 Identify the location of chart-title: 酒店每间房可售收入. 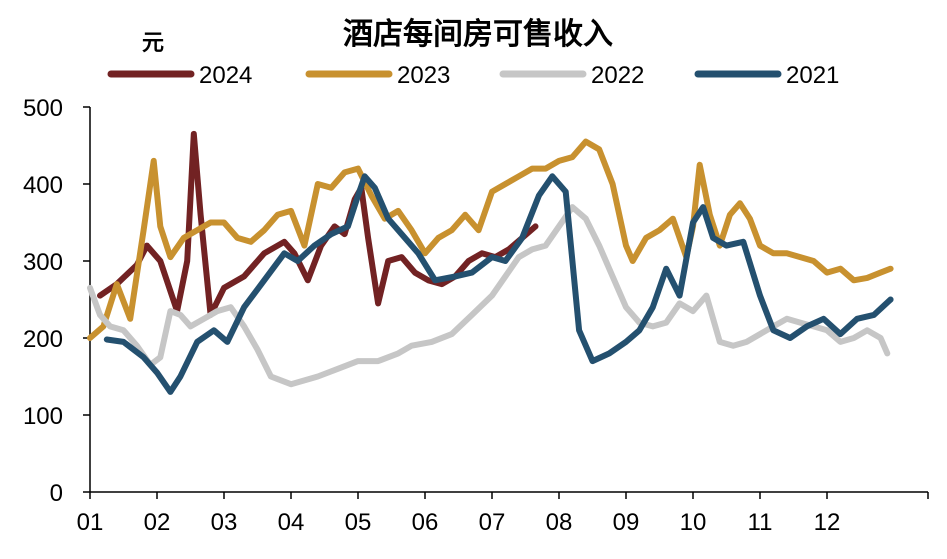
(478, 34).